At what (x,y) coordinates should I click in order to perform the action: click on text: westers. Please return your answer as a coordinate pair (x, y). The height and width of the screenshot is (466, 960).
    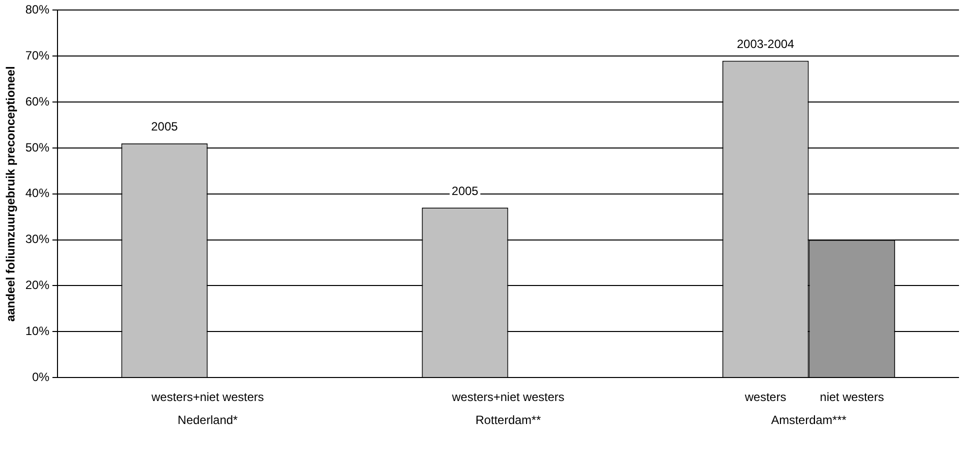
    Looking at the image, I should click on (765, 397).